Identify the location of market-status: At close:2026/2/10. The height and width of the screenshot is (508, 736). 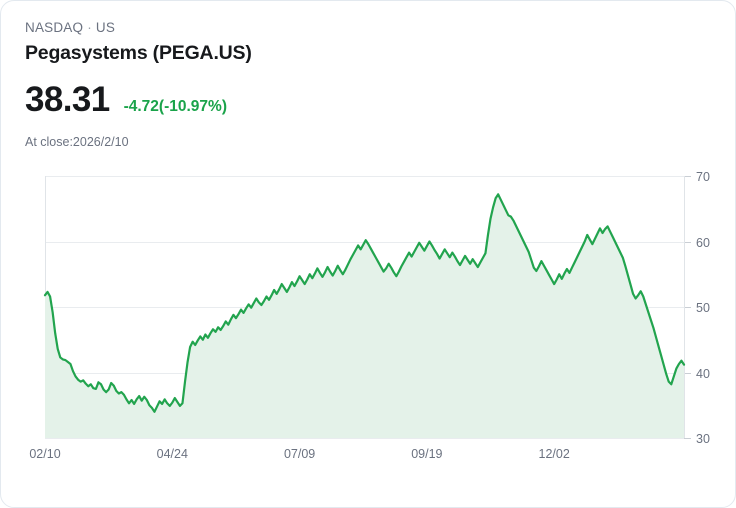
(77, 142).